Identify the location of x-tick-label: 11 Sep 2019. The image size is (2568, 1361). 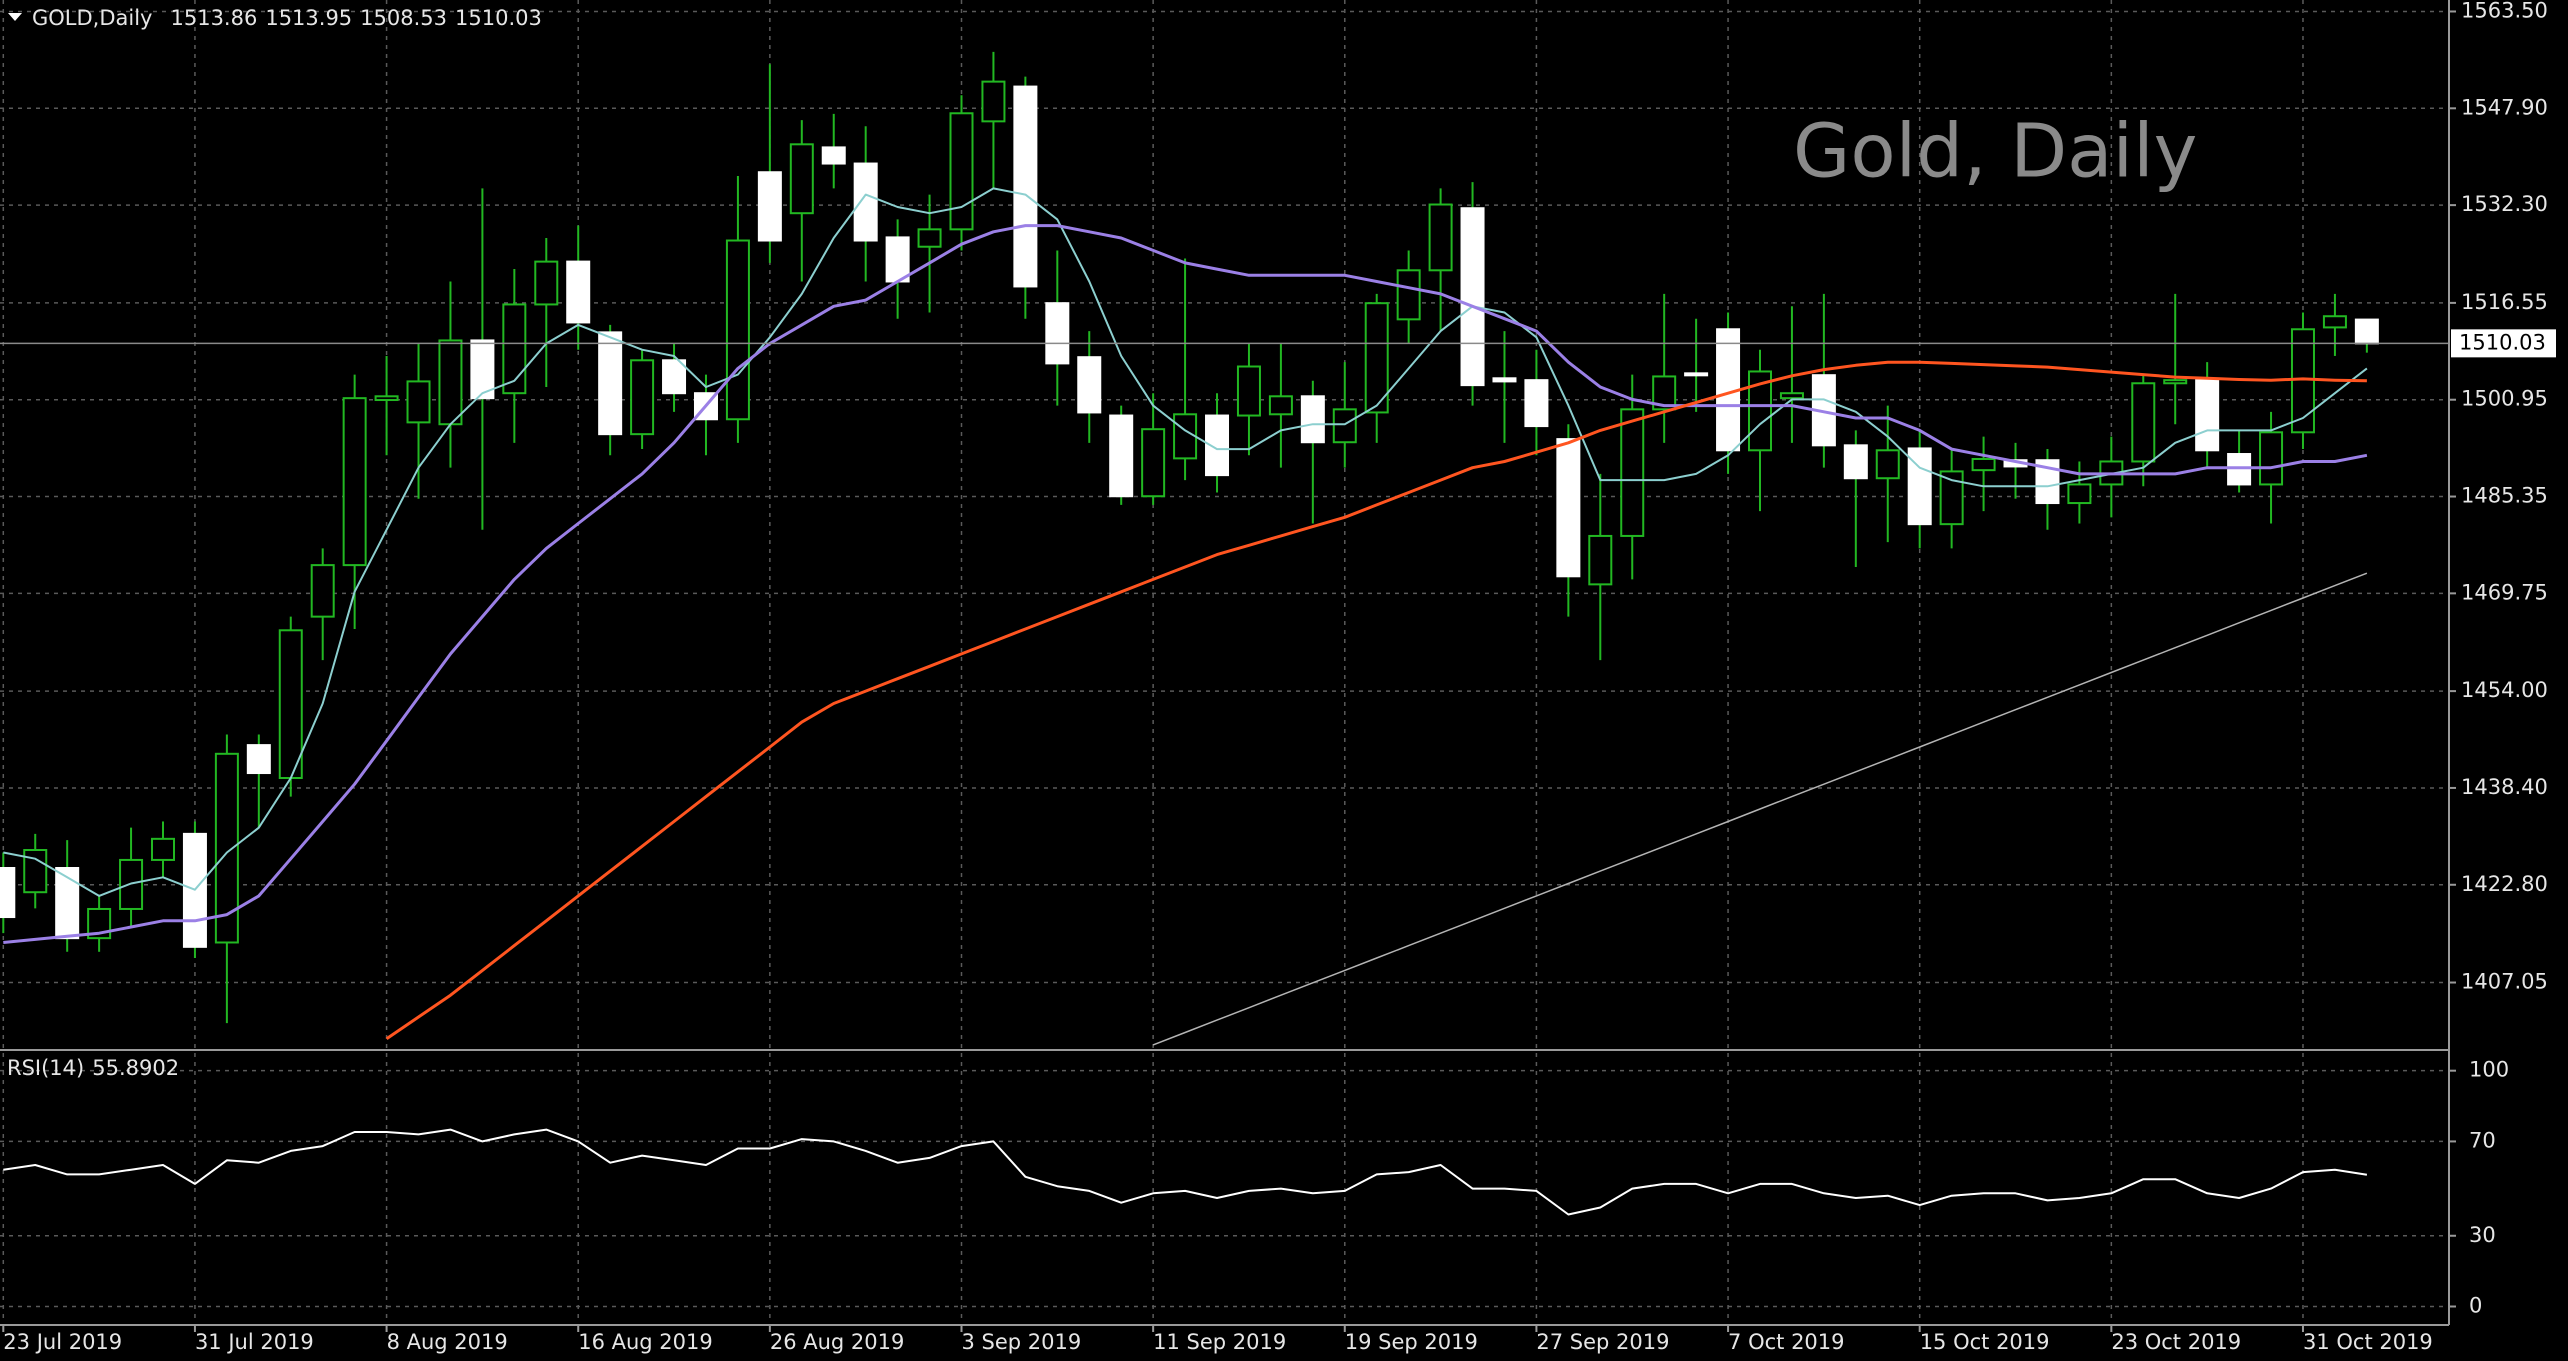
(1219, 1342).